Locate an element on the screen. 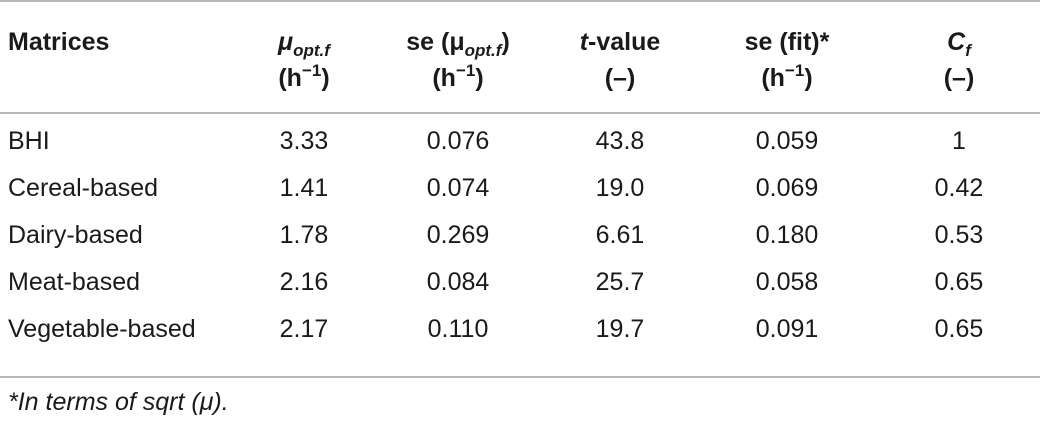 The width and height of the screenshot is (1040, 426). cell-cf: 1 is located at coordinates (959, 141).